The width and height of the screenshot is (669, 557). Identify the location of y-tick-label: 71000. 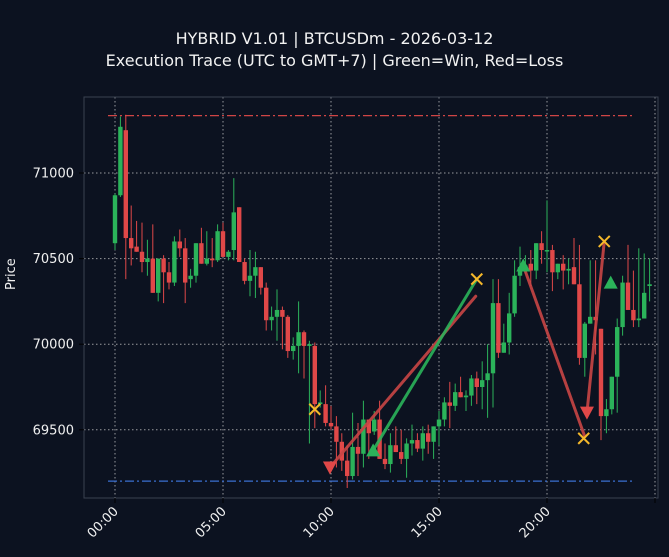
(53, 174).